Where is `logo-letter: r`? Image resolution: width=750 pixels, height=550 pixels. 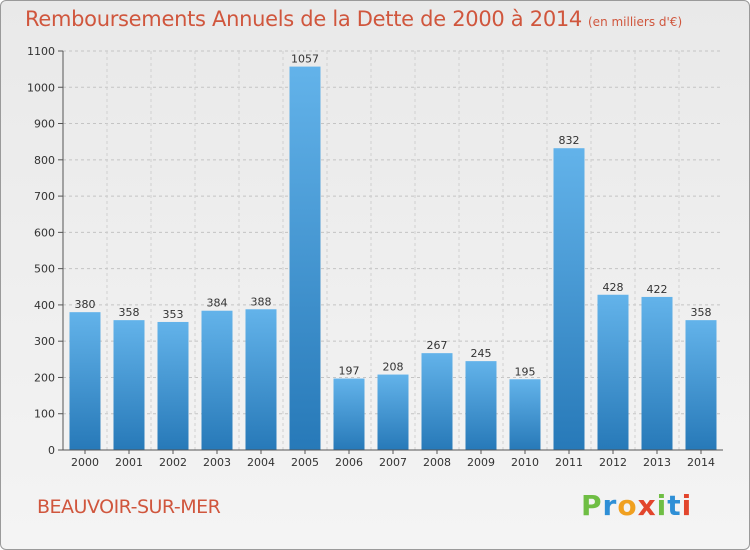
logo-letter: r is located at coordinates (610, 505).